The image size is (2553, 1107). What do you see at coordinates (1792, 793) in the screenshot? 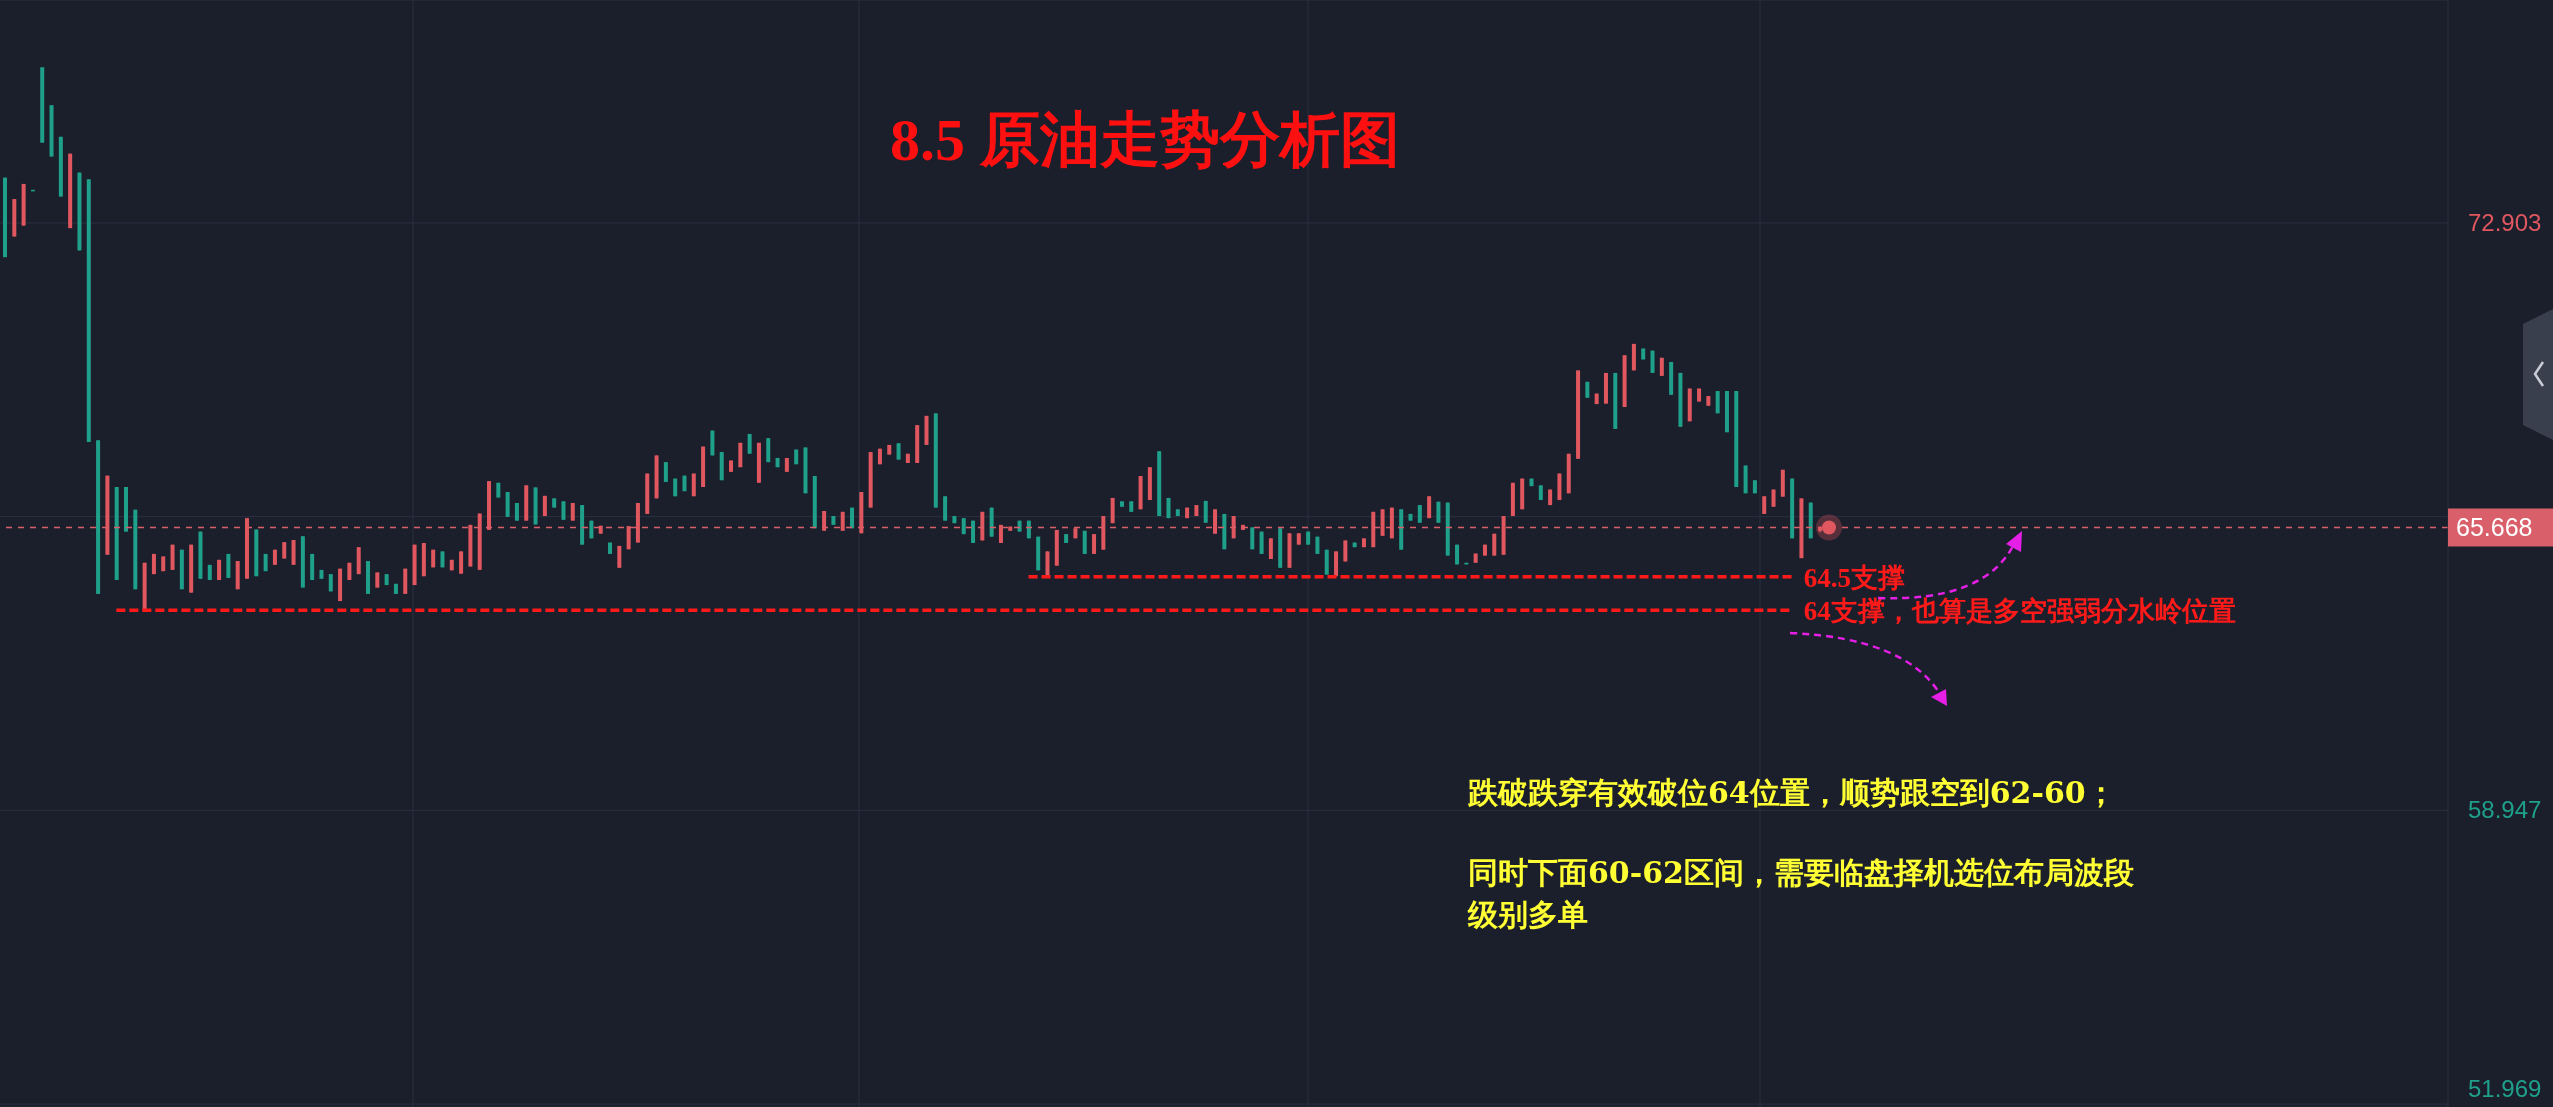
I see `annotation: 跌破跌穿有效破位64位置，顺势跟空到62-60；` at bounding box center [1792, 793].